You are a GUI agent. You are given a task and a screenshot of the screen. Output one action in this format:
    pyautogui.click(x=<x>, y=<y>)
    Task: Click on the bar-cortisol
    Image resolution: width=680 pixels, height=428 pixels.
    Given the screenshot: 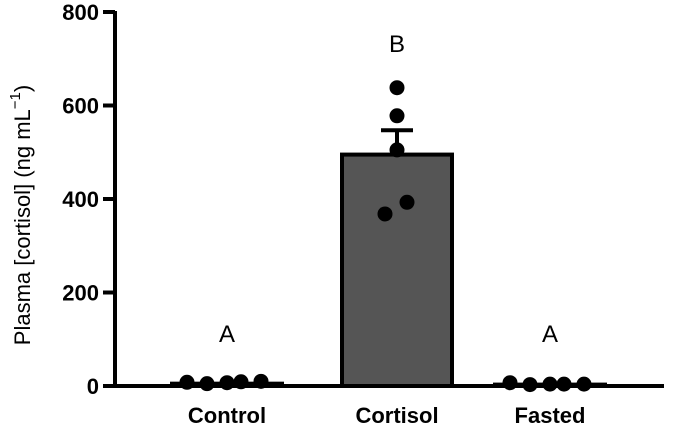 What is the action you would take?
    pyautogui.click(x=397, y=270)
    